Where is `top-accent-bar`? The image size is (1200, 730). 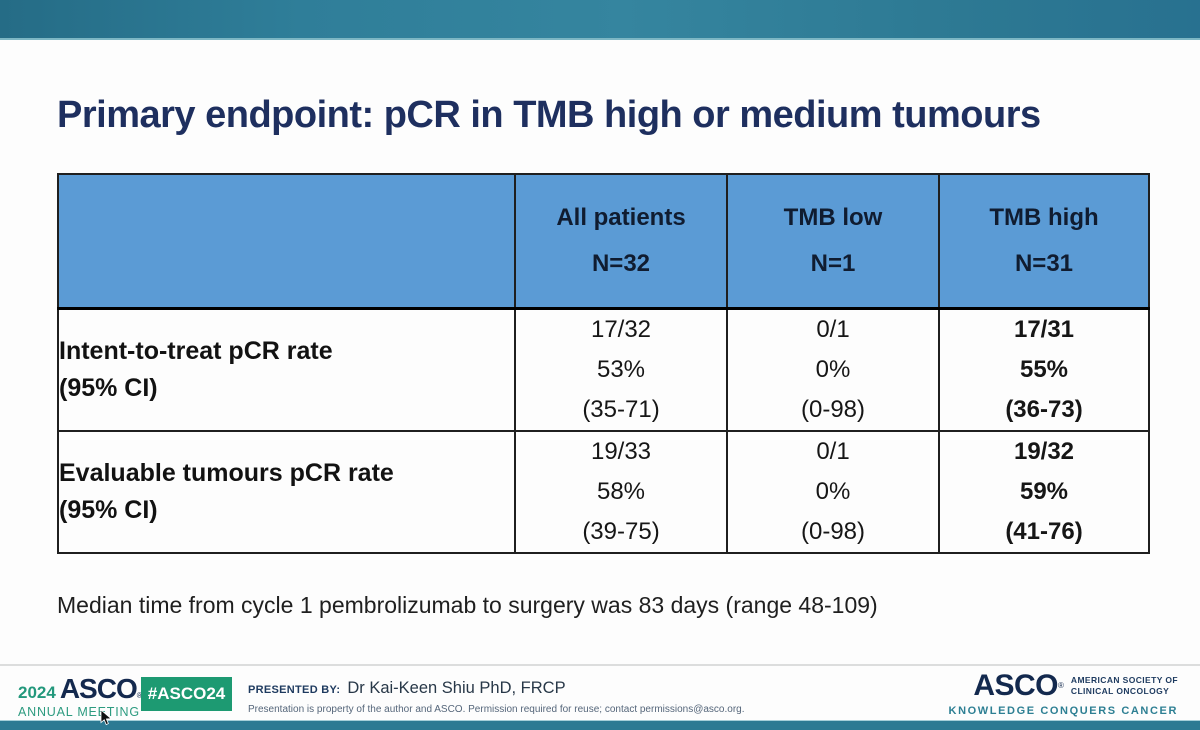
top-accent-bar is located at coordinates (600, 20).